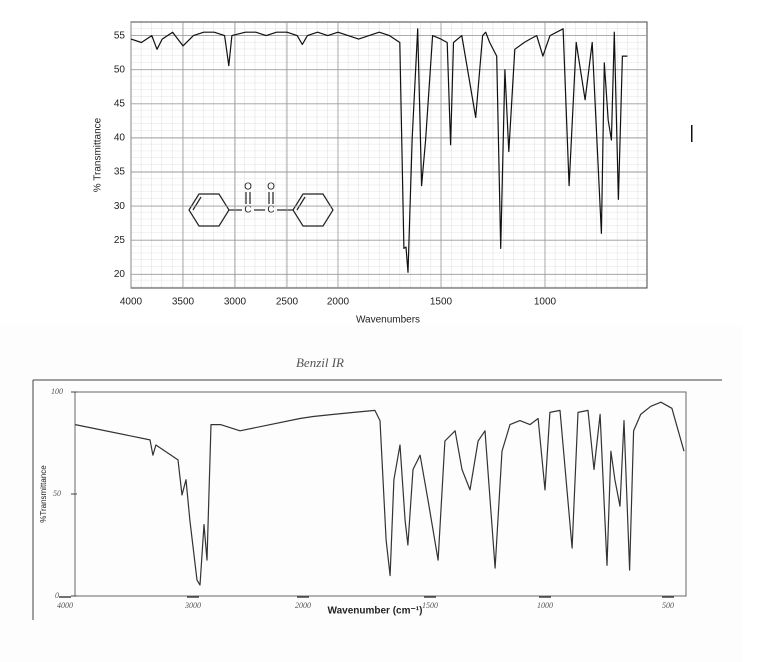 This screenshot has height=662, width=761. I want to click on y-tick-label: 45, so click(120, 103).